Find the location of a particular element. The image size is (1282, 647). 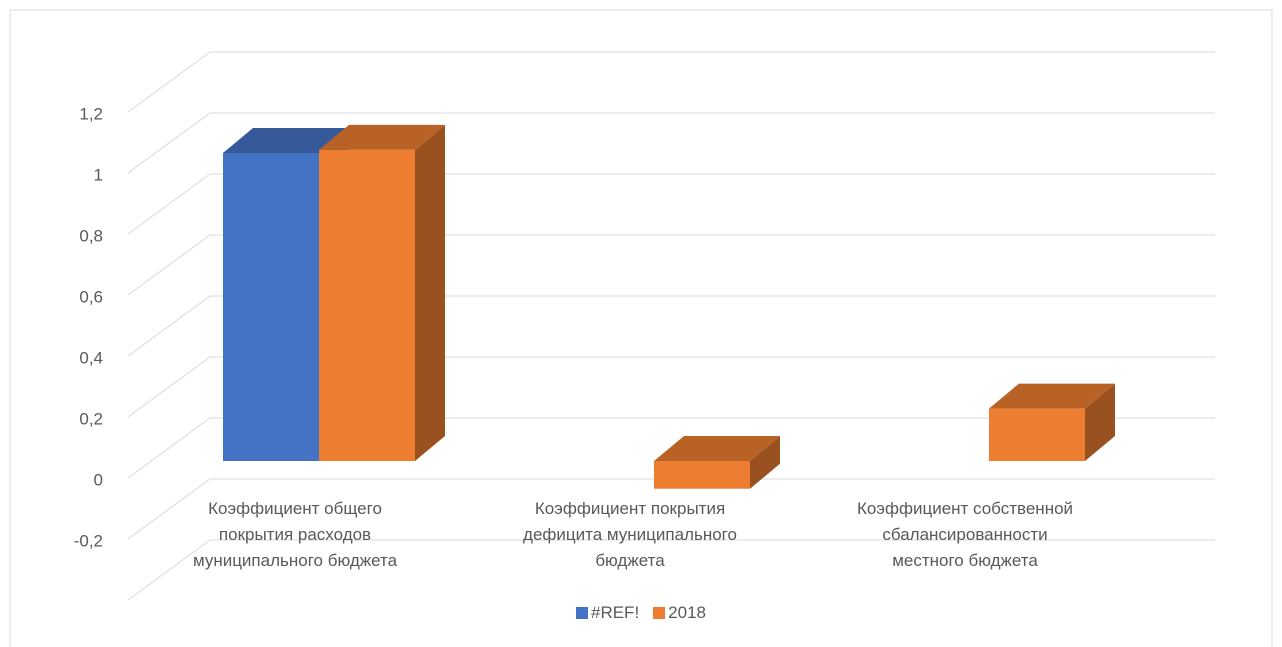

legend: #REF! 2018 is located at coordinates (641, 613).